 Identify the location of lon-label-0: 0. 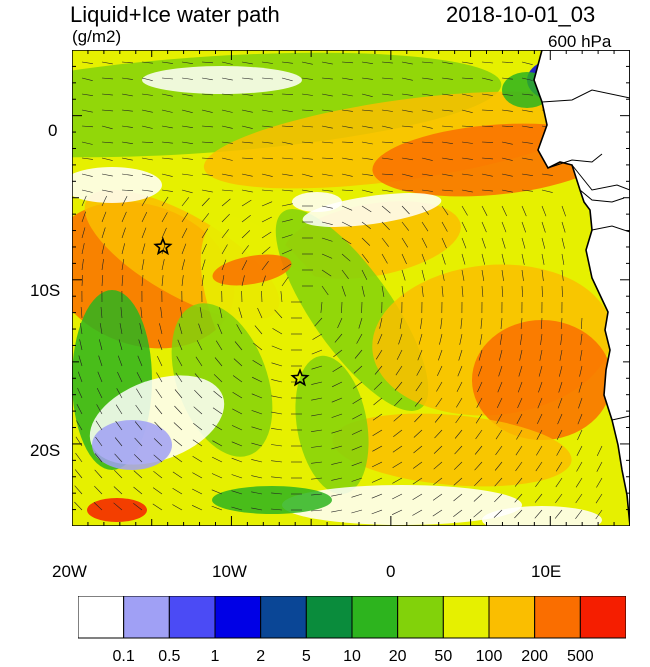
(391, 571).